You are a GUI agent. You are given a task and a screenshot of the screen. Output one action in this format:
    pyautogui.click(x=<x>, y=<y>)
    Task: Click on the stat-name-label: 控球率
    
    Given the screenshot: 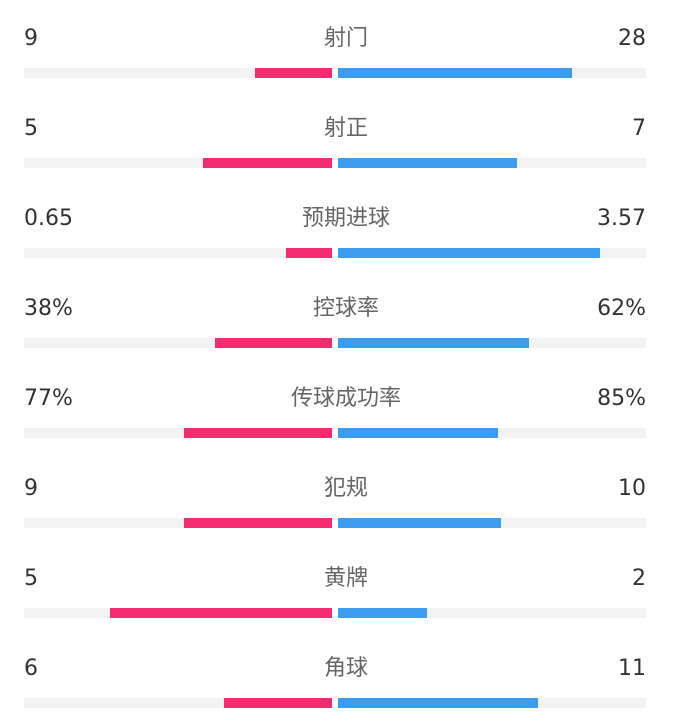 What is the action you would take?
    pyautogui.click(x=345, y=308)
    